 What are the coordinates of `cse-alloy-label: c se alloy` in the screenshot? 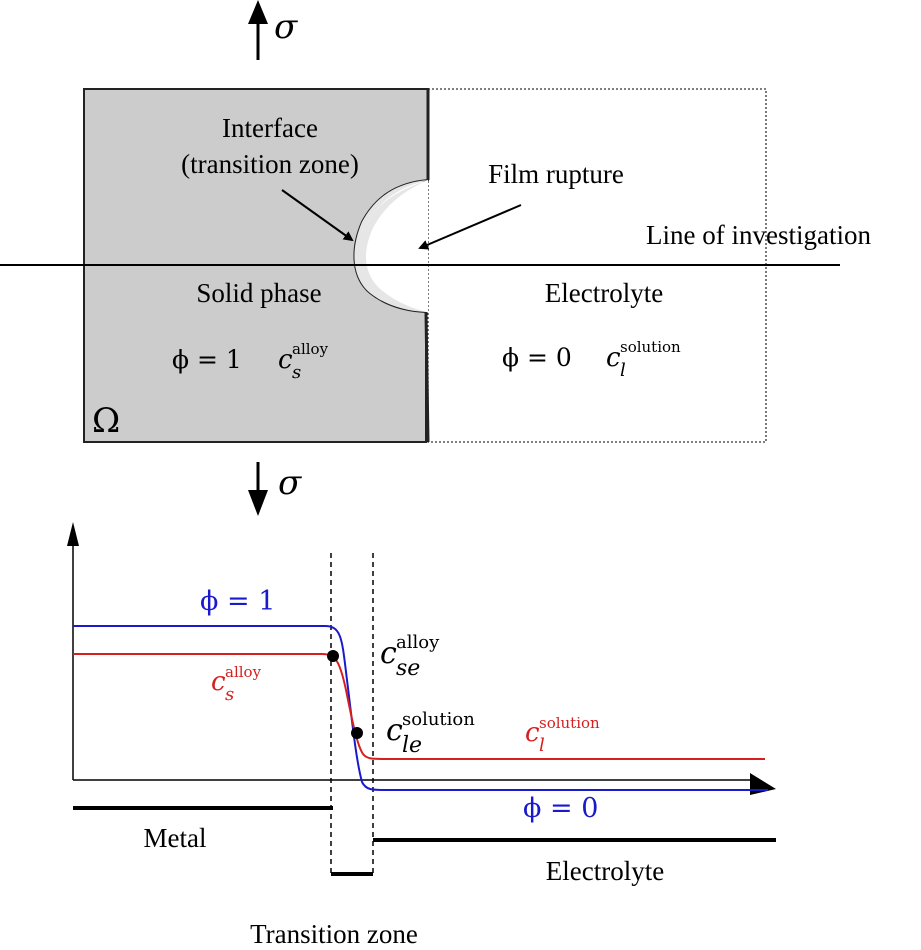 It's located at (410, 656).